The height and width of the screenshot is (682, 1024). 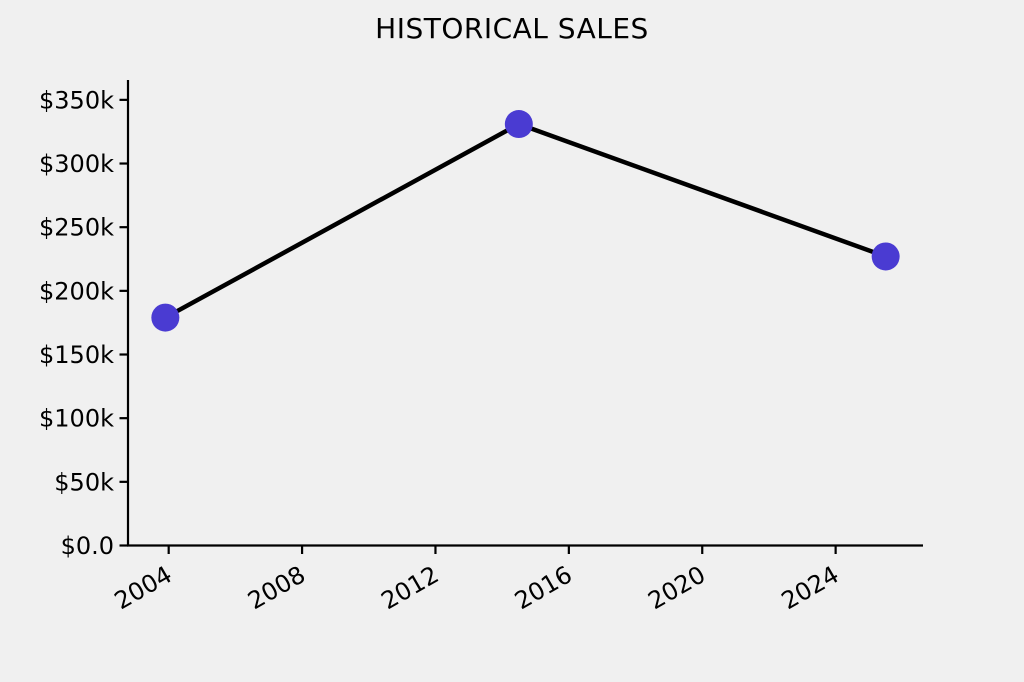 What do you see at coordinates (76, 100) in the screenshot?
I see `y-tick-label: $350k` at bounding box center [76, 100].